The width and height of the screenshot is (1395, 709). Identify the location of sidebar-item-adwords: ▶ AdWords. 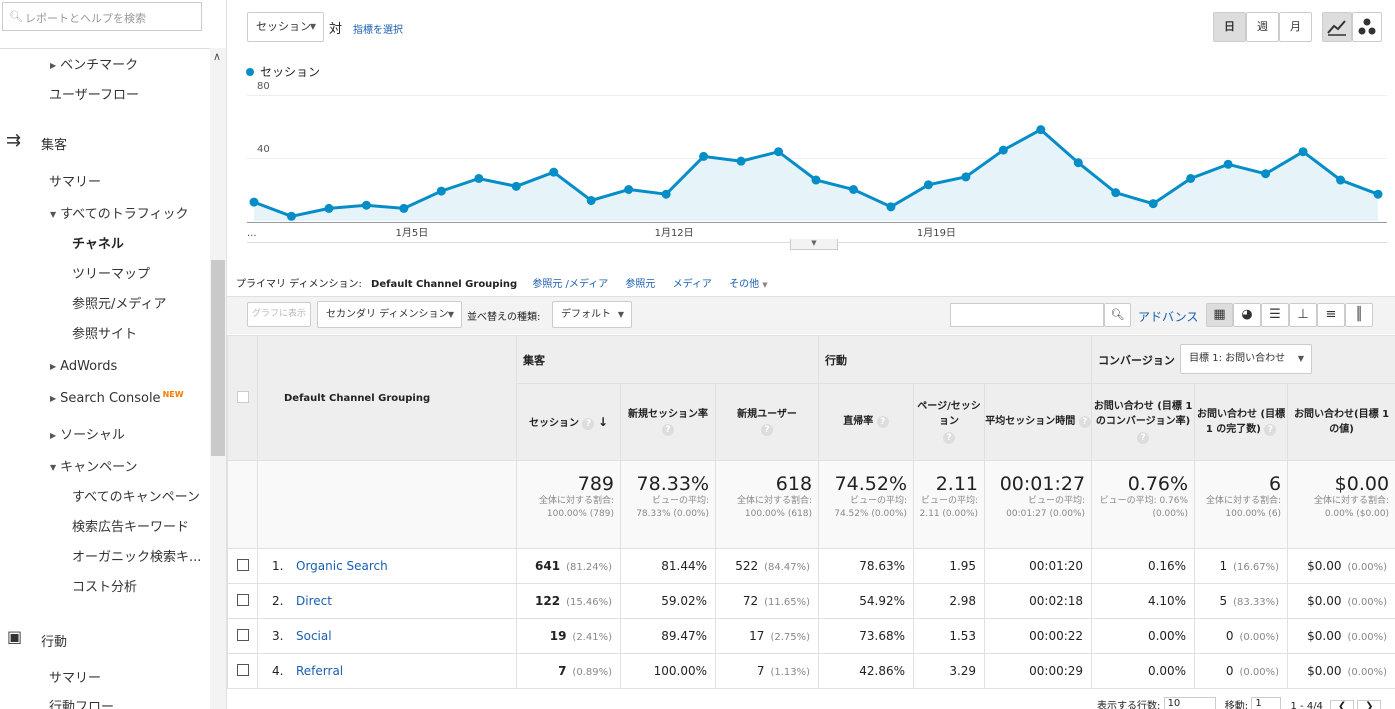
(84, 366).